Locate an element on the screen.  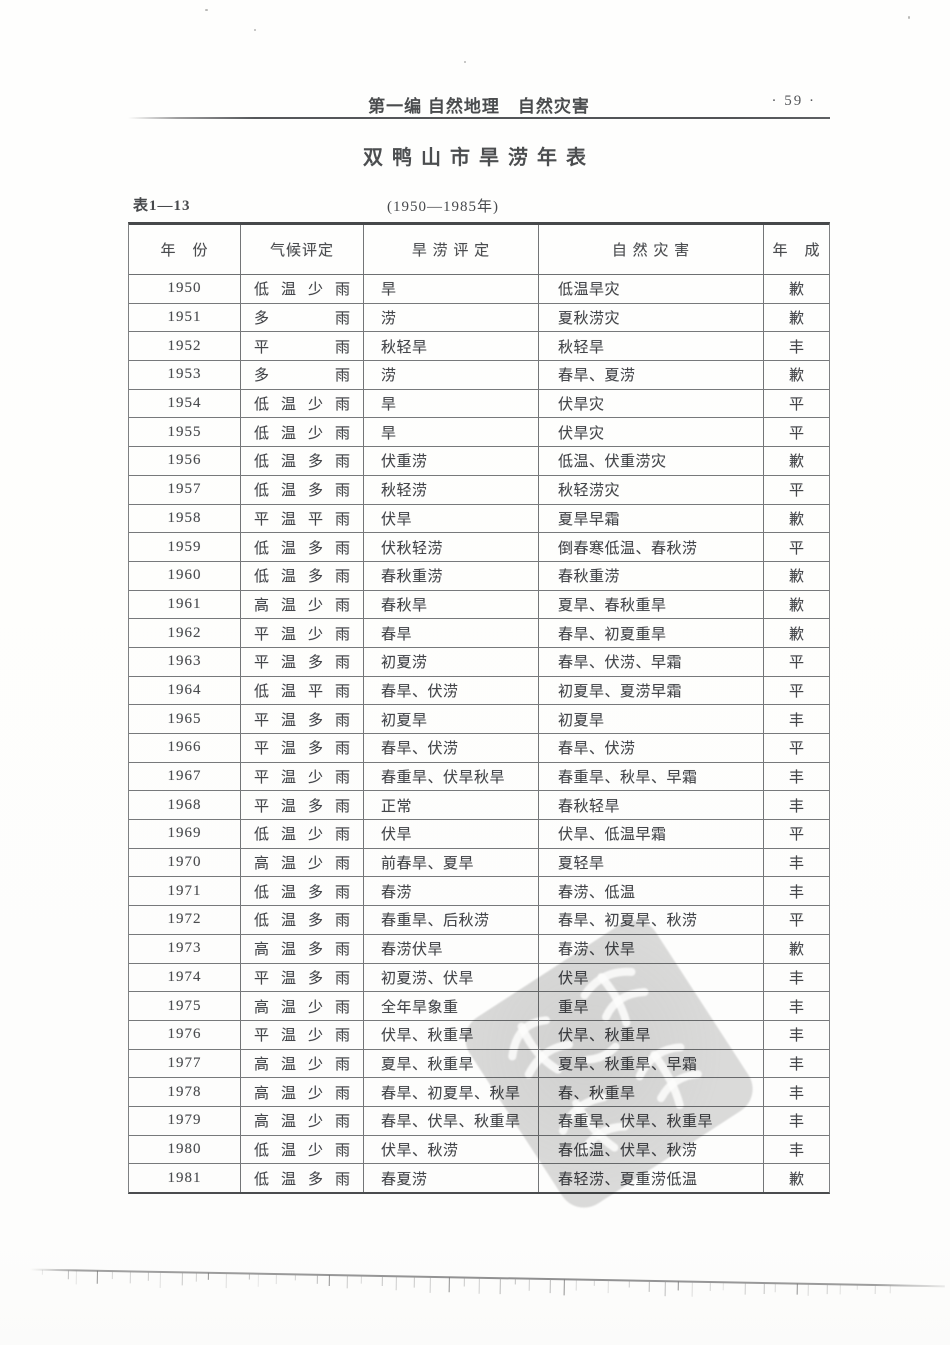
year-cell: 1978 is located at coordinates (185, 1092).